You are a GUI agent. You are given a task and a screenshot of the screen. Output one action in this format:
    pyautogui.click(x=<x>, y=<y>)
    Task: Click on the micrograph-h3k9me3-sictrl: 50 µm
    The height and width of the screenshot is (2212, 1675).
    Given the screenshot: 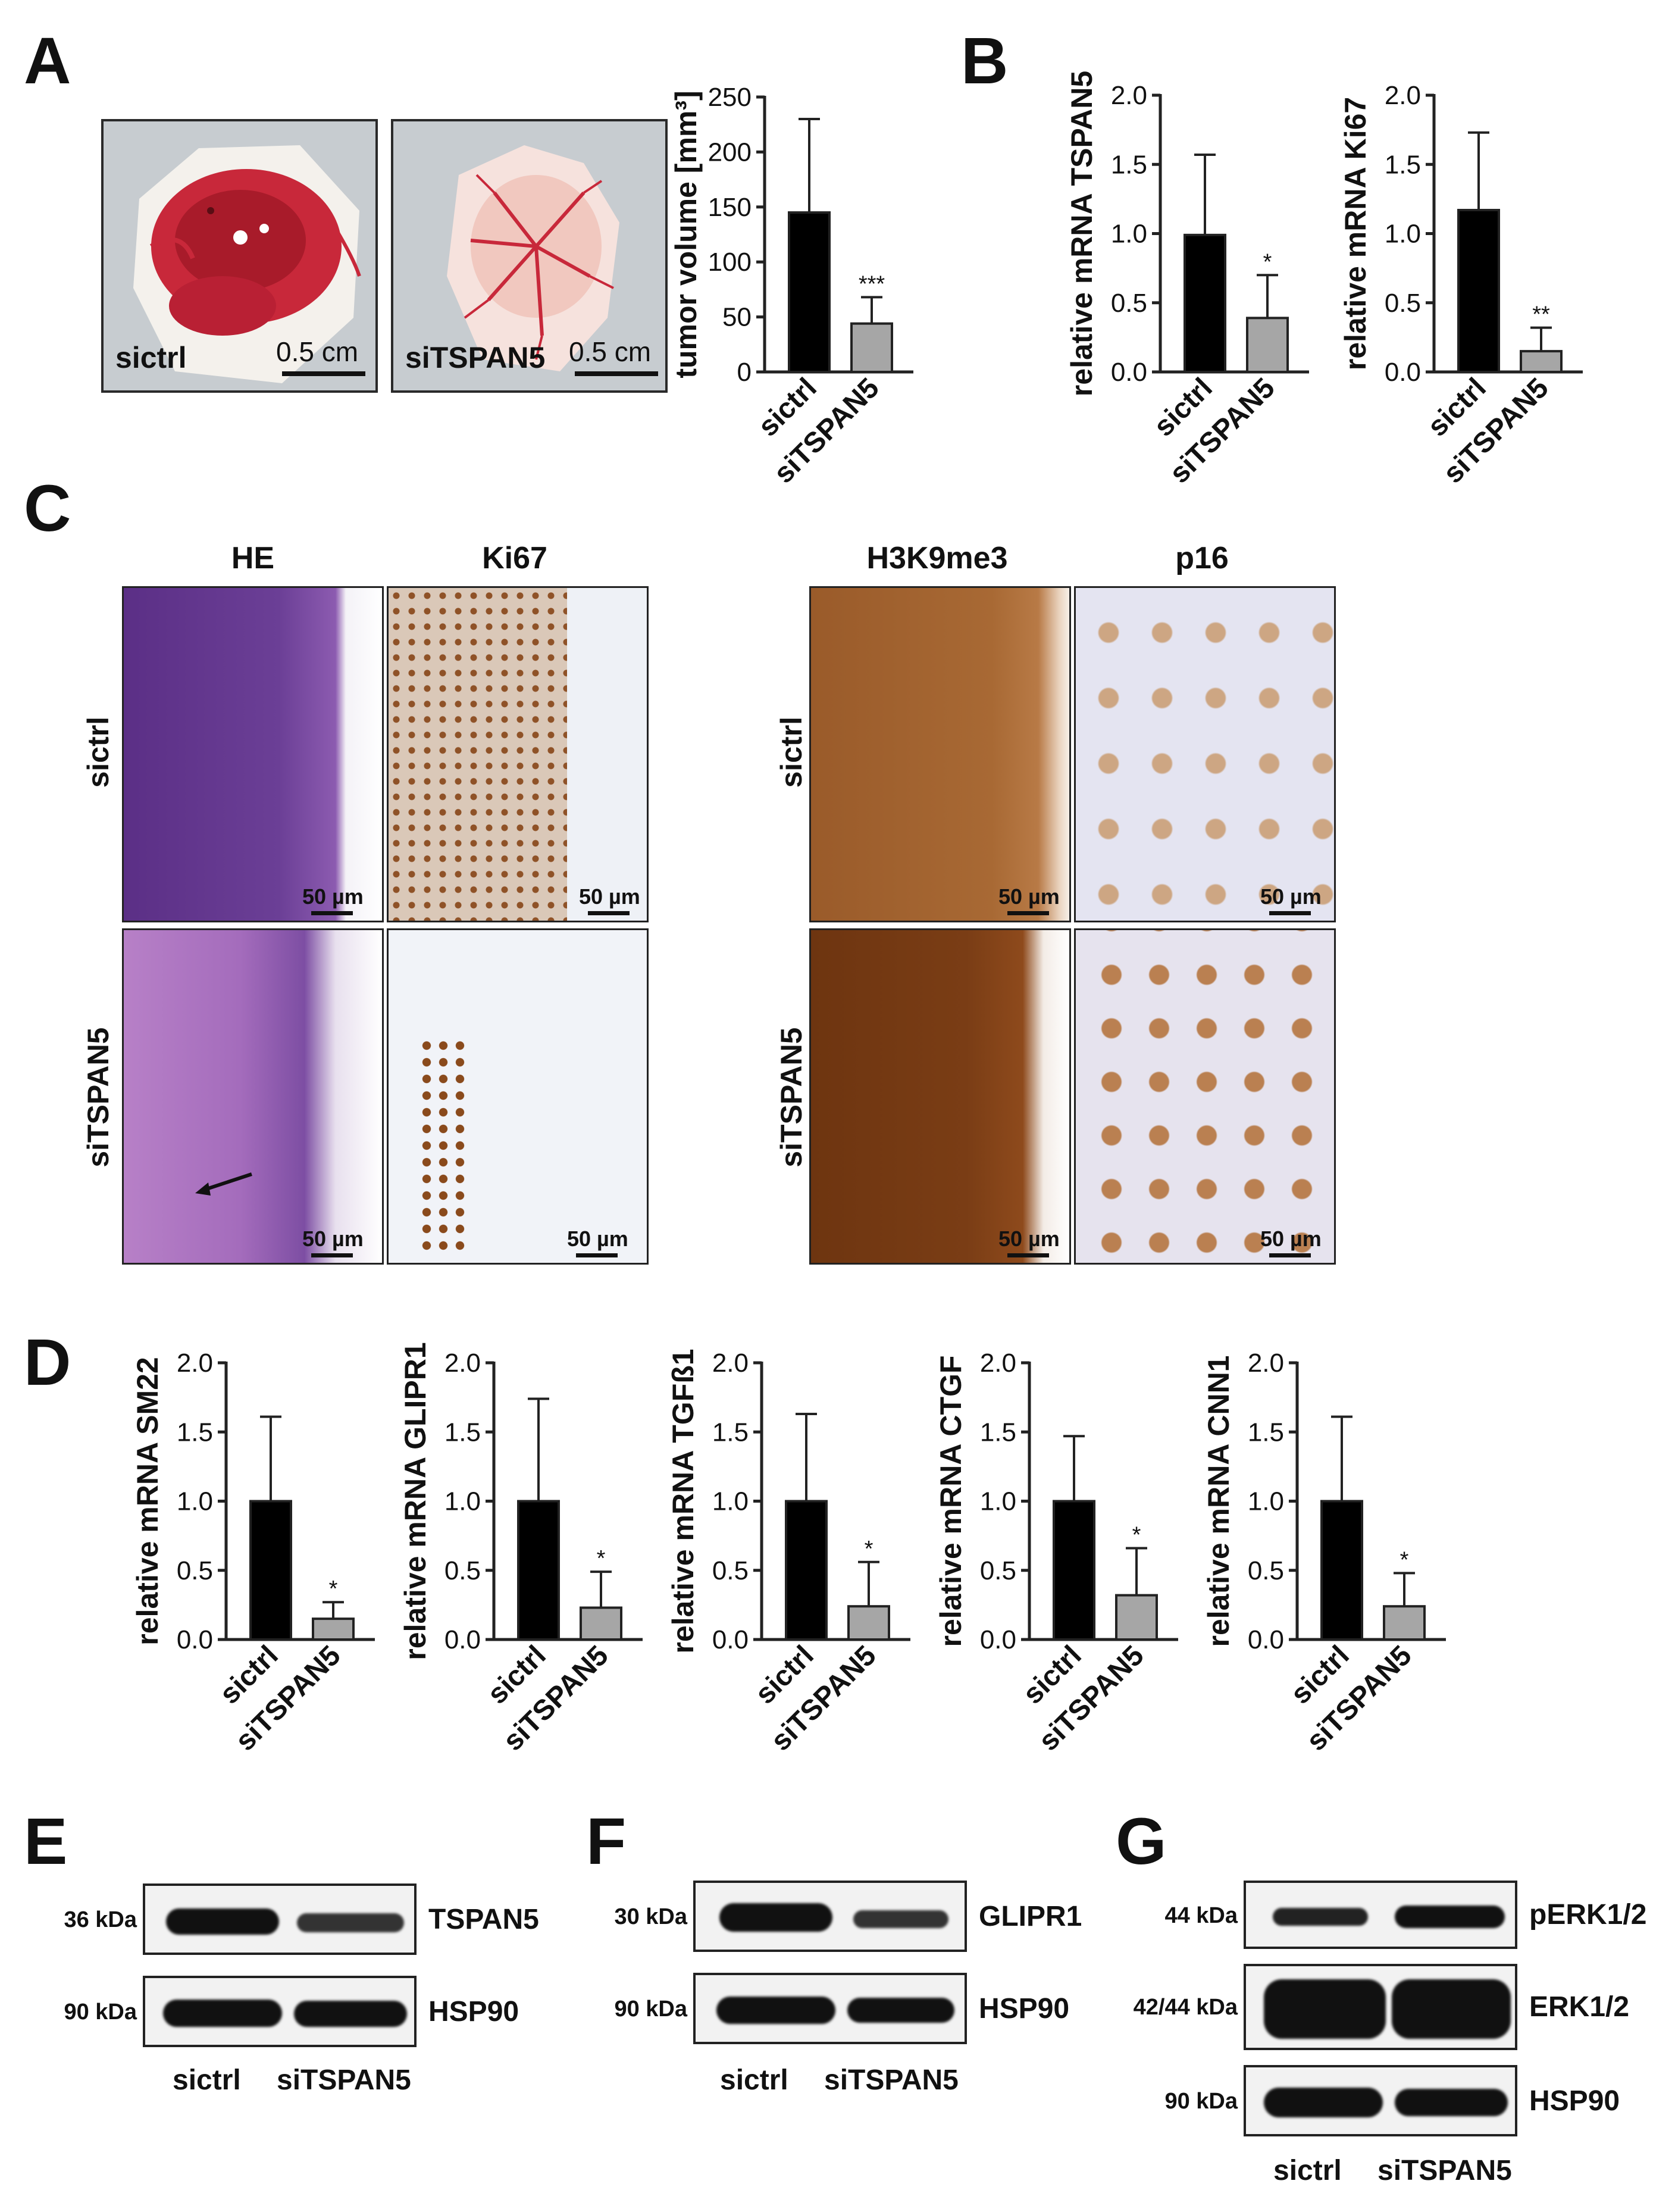 What is the action you would take?
    pyautogui.click(x=940, y=754)
    